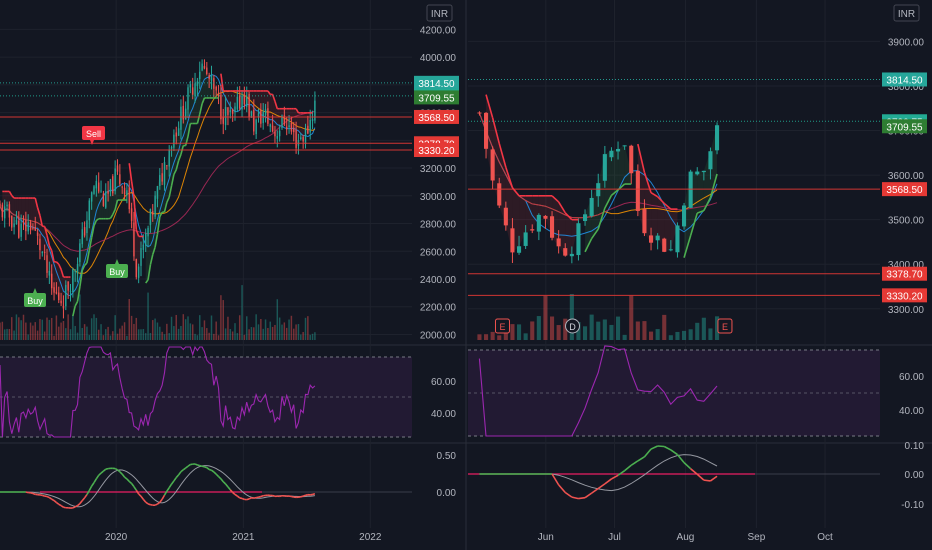 The width and height of the screenshot is (932, 550). I want to click on price-label-text: 3378.70, so click(904, 275).